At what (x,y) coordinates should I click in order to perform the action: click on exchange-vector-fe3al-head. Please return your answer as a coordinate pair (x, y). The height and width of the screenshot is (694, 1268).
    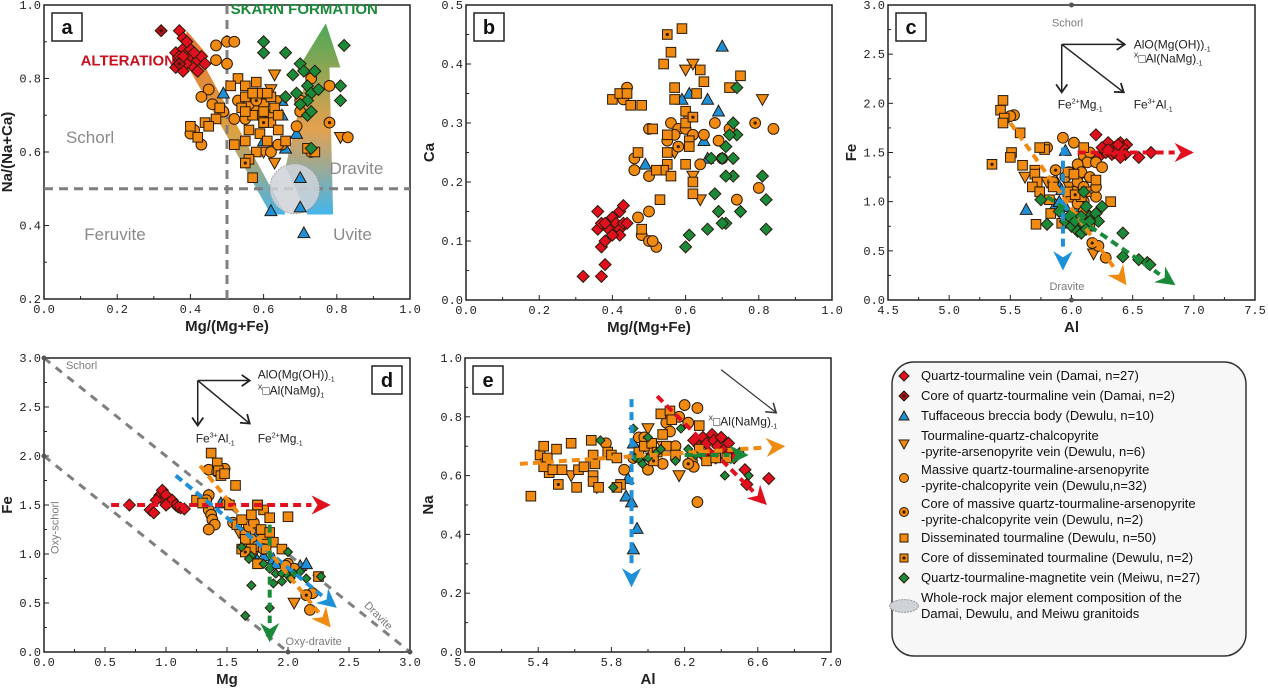
    Looking at the image, I should click on (1119, 88).